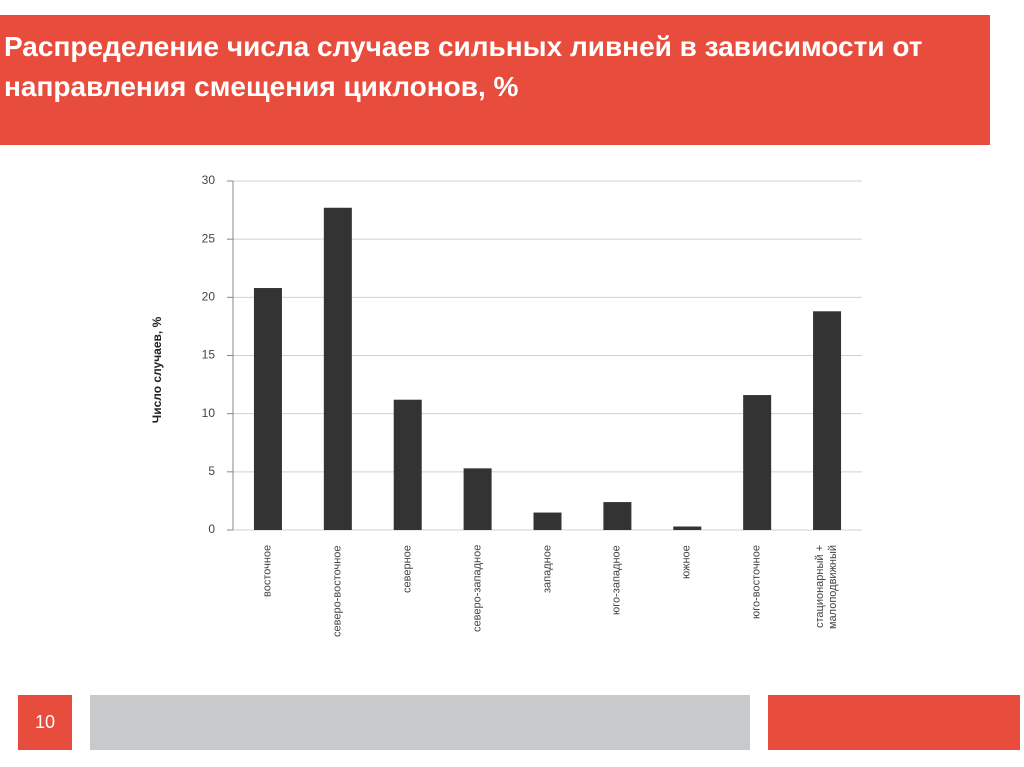 Image resolution: width=1024 pixels, height=767 pixels. Describe the element at coordinates (267, 571) in the screenshot. I see `x-tick-label: восточное` at that location.